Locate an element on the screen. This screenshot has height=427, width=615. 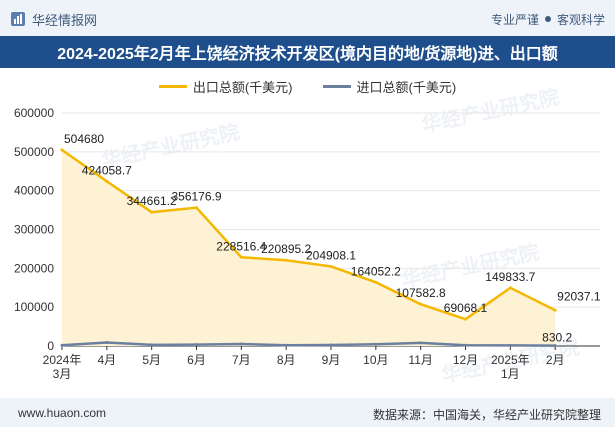
y-tick-label: 500000 is located at coordinates (34, 152).